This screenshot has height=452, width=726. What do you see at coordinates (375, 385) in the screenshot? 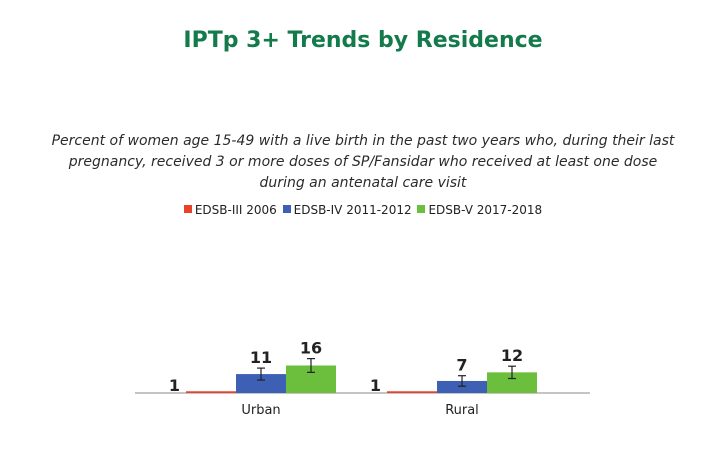
I see `data-label-rural-series-0: 1` at bounding box center [375, 385].